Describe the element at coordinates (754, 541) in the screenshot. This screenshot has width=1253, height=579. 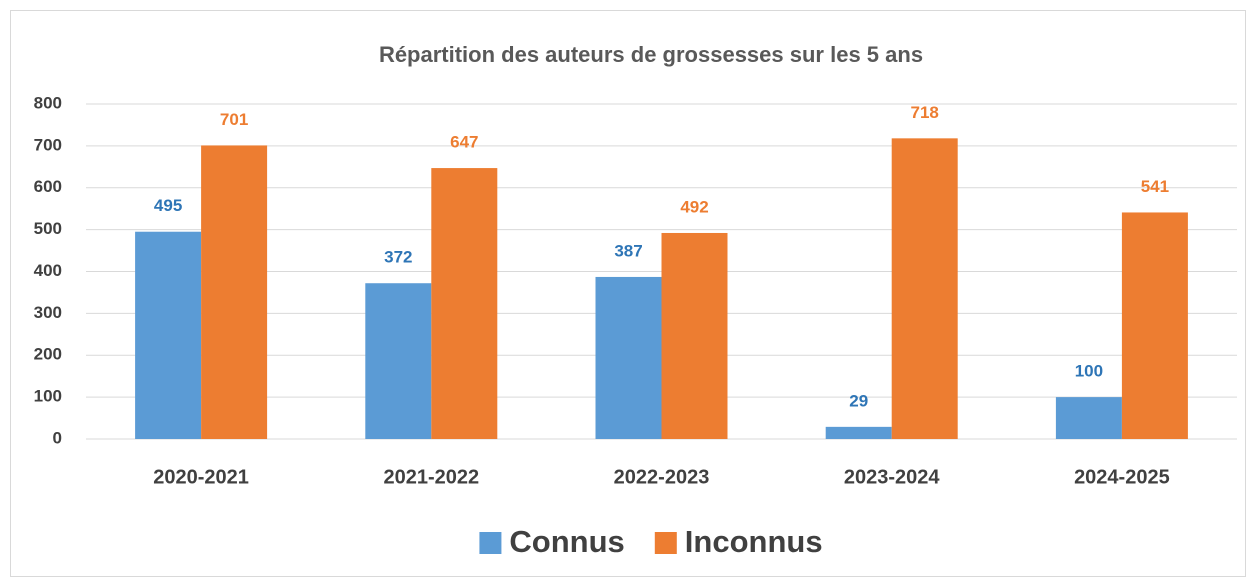
I see `legend-label: Inconnus` at that location.